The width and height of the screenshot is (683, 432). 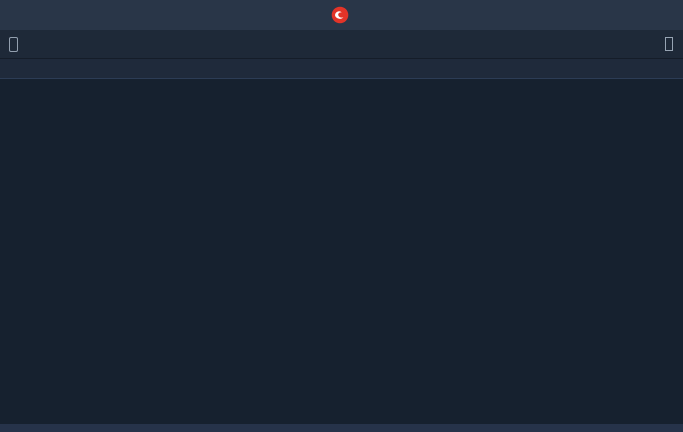 I want to click on brand, so click(x=342, y=15).